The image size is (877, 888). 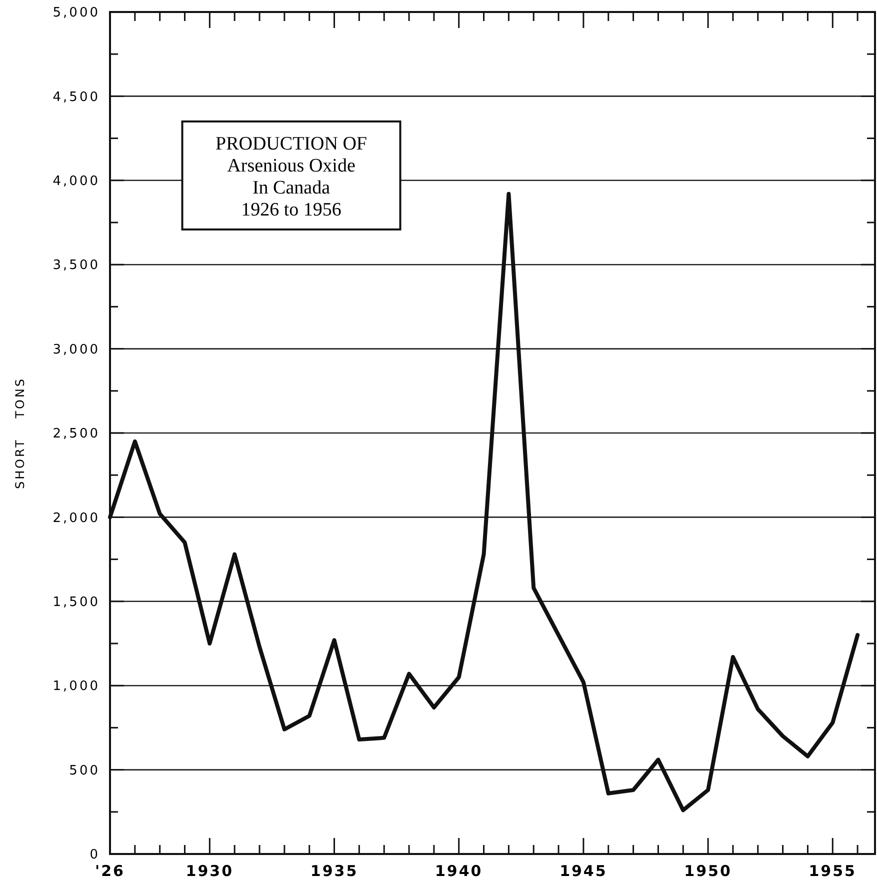 What do you see at coordinates (76, 686) in the screenshot?
I see `y-tick-label: 1,000` at bounding box center [76, 686].